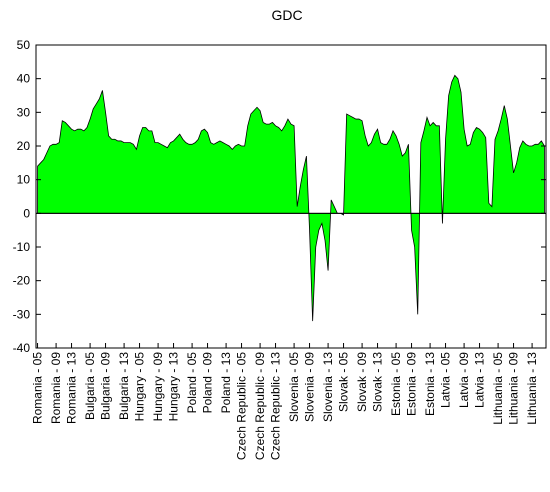 This screenshot has width=550, height=492. What do you see at coordinates (24, 112) in the screenshot?
I see `y-tick-label: 30` at bounding box center [24, 112].